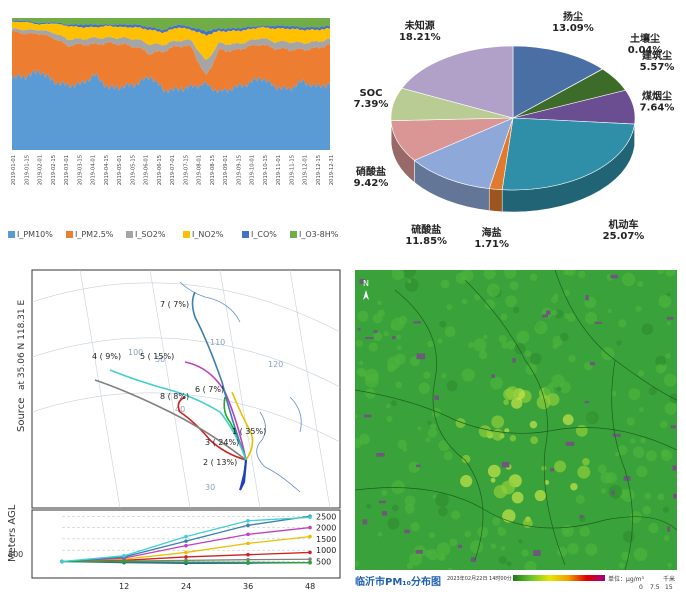 The image size is (686, 603). I want to click on lat-label: 30, so click(210, 487).